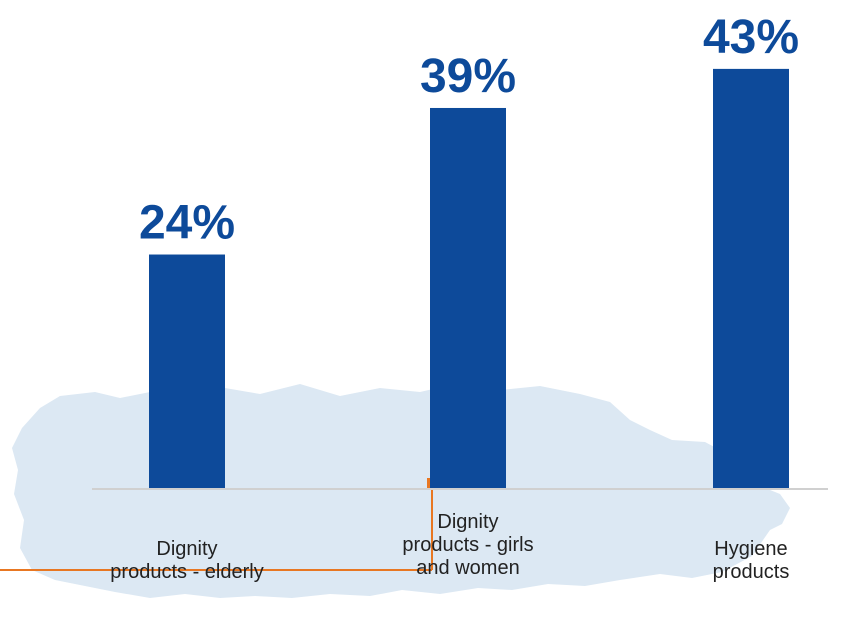  I want to click on data-label-2: 39%, so click(468, 76).